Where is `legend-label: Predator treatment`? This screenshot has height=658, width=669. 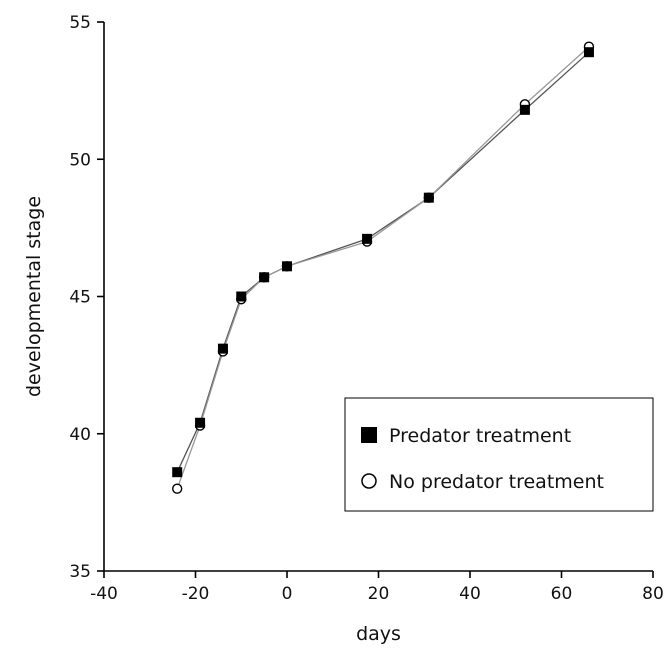
legend-label: Predator treatment is located at coordinates (480, 436).